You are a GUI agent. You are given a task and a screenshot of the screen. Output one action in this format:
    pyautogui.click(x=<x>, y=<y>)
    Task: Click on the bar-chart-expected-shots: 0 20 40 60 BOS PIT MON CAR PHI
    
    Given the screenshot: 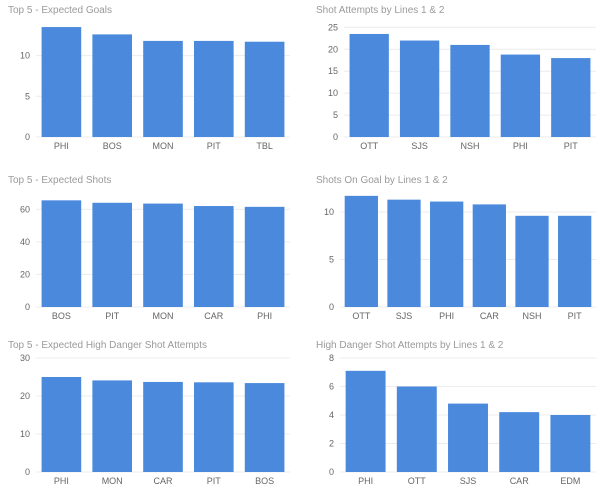 What is the action you would take?
    pyautogui.click(x=155, y=260)
    